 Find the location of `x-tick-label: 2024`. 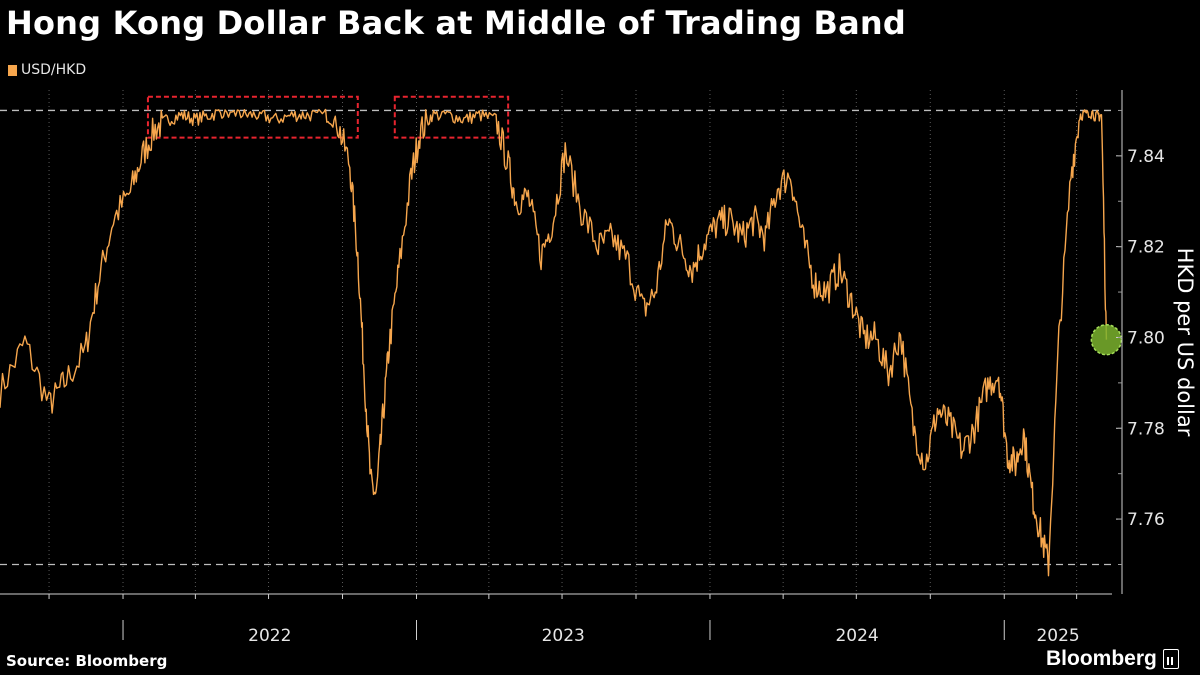

x-tick-label: 2024 is located at coordinates (856, 636).